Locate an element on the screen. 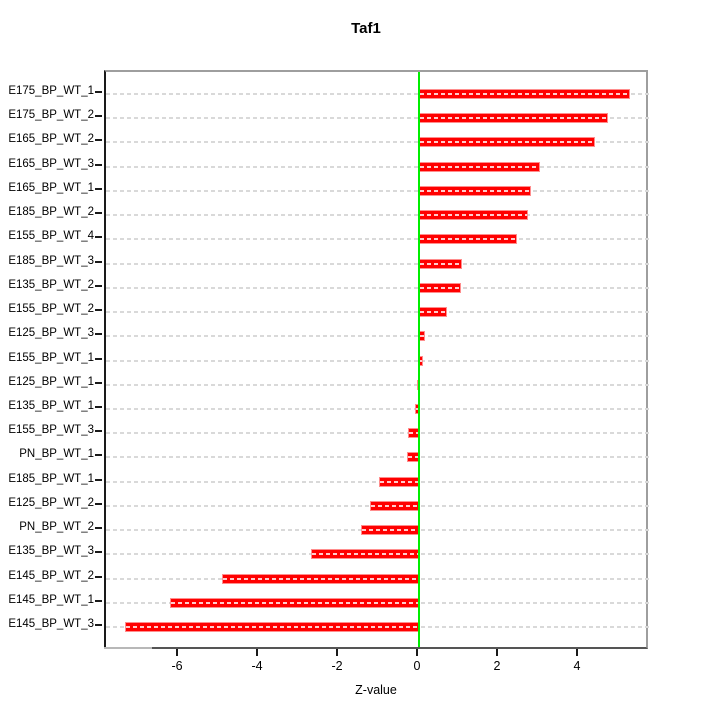 The image size is (720, 720). y-axis-label: E185_BP_WT_3 is located at coordinates (51, 260).